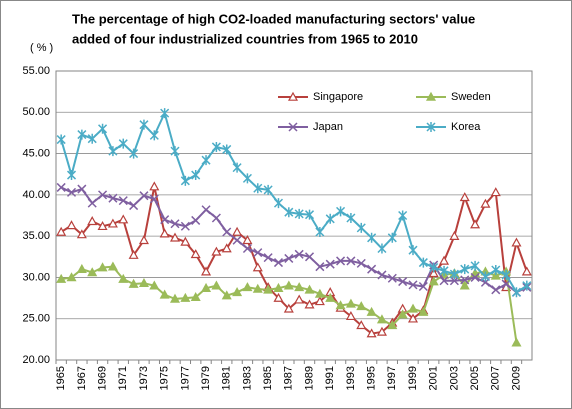  What do you see at coordinates (471, 97) in the screenshot?
I see `legend-label: Sweden` at bounding box center [471, 97].